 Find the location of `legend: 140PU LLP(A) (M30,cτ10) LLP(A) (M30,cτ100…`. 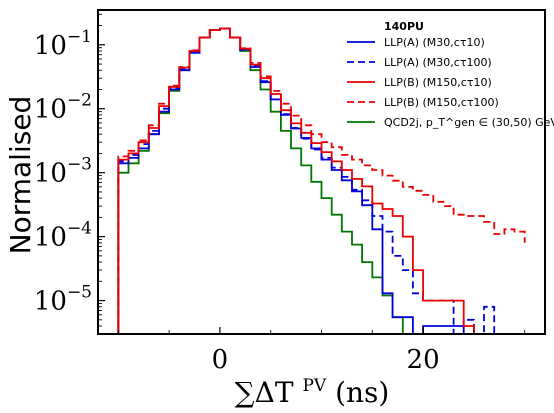

legend: 140PU LLP(A) (M30,cτ10) LLP(A) (M30,cτ100… is located at coordinates (450, 74).